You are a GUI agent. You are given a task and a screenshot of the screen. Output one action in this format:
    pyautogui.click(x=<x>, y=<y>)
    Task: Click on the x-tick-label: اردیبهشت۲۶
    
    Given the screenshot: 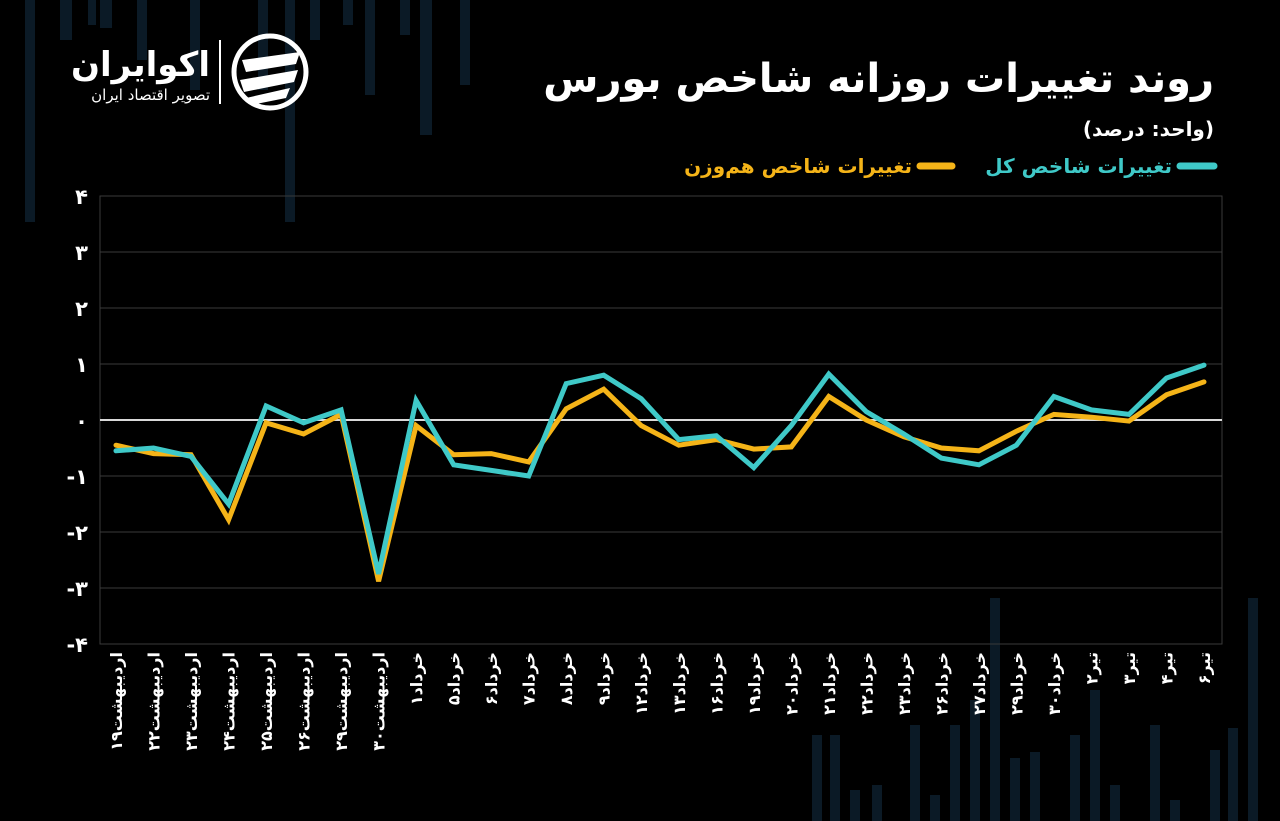 What is the action you would take?
    pyautogui.click(x=304, y=701)
    